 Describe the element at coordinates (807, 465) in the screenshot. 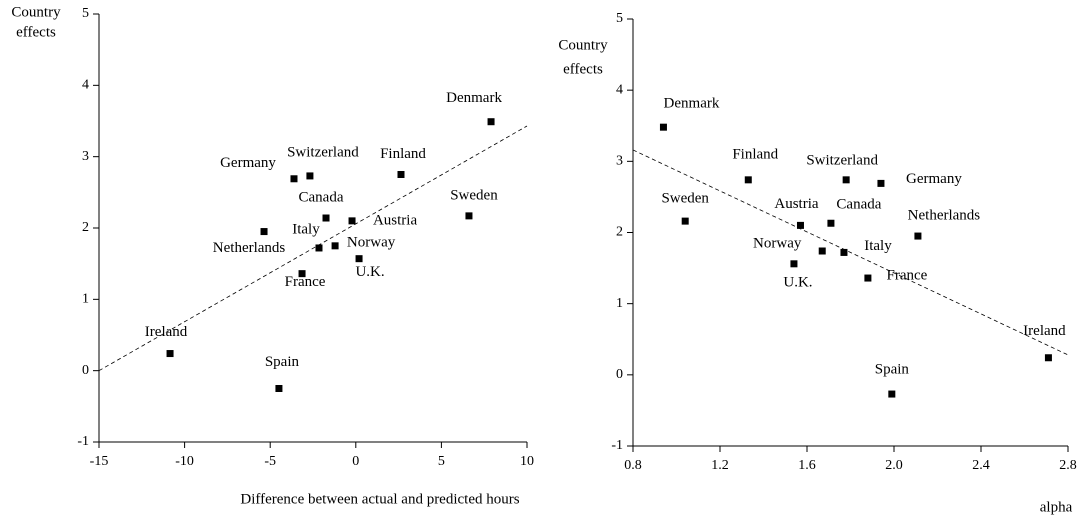

I see `x-tick-label: 1.6` at that location.